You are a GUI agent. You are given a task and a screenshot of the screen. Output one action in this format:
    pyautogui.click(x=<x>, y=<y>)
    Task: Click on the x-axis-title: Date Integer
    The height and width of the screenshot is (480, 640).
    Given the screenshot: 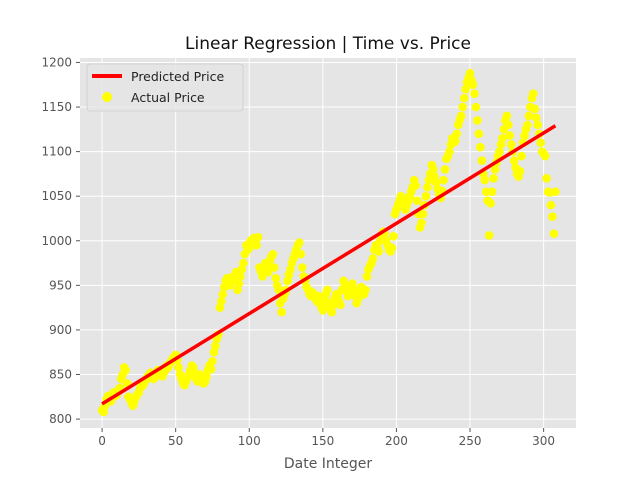 What is the action you would take?
    pyautogui.click(x=328, y=464)
    